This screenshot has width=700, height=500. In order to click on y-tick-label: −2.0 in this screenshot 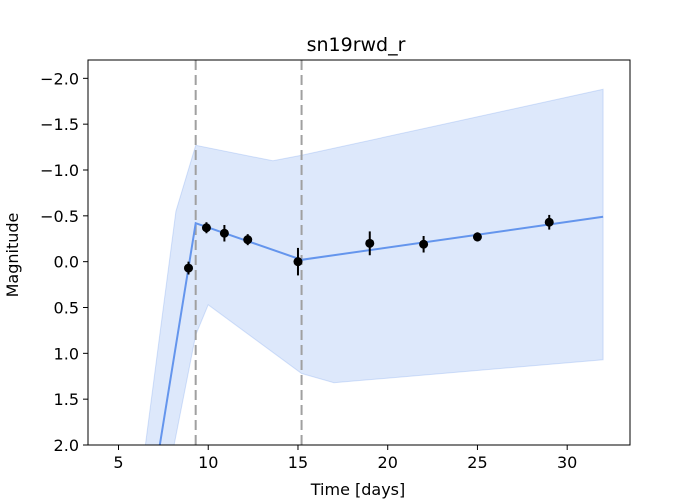, I will do `click(59, 78)`.